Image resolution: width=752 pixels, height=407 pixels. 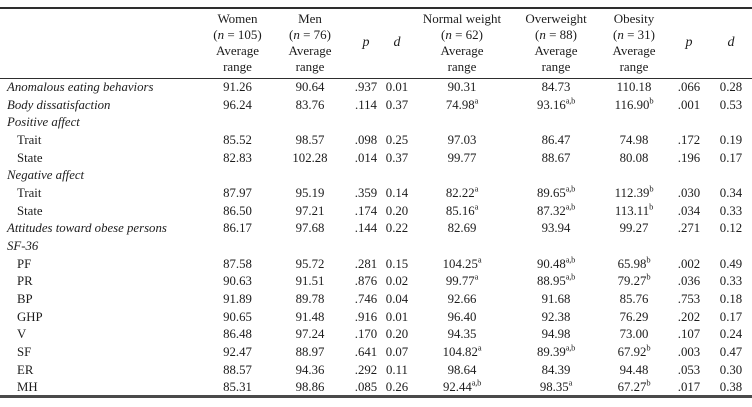 What do you see at coordinates (689, 316) in the screenshot?
I see `value-cell: .202` at bounding box center [689, 316].